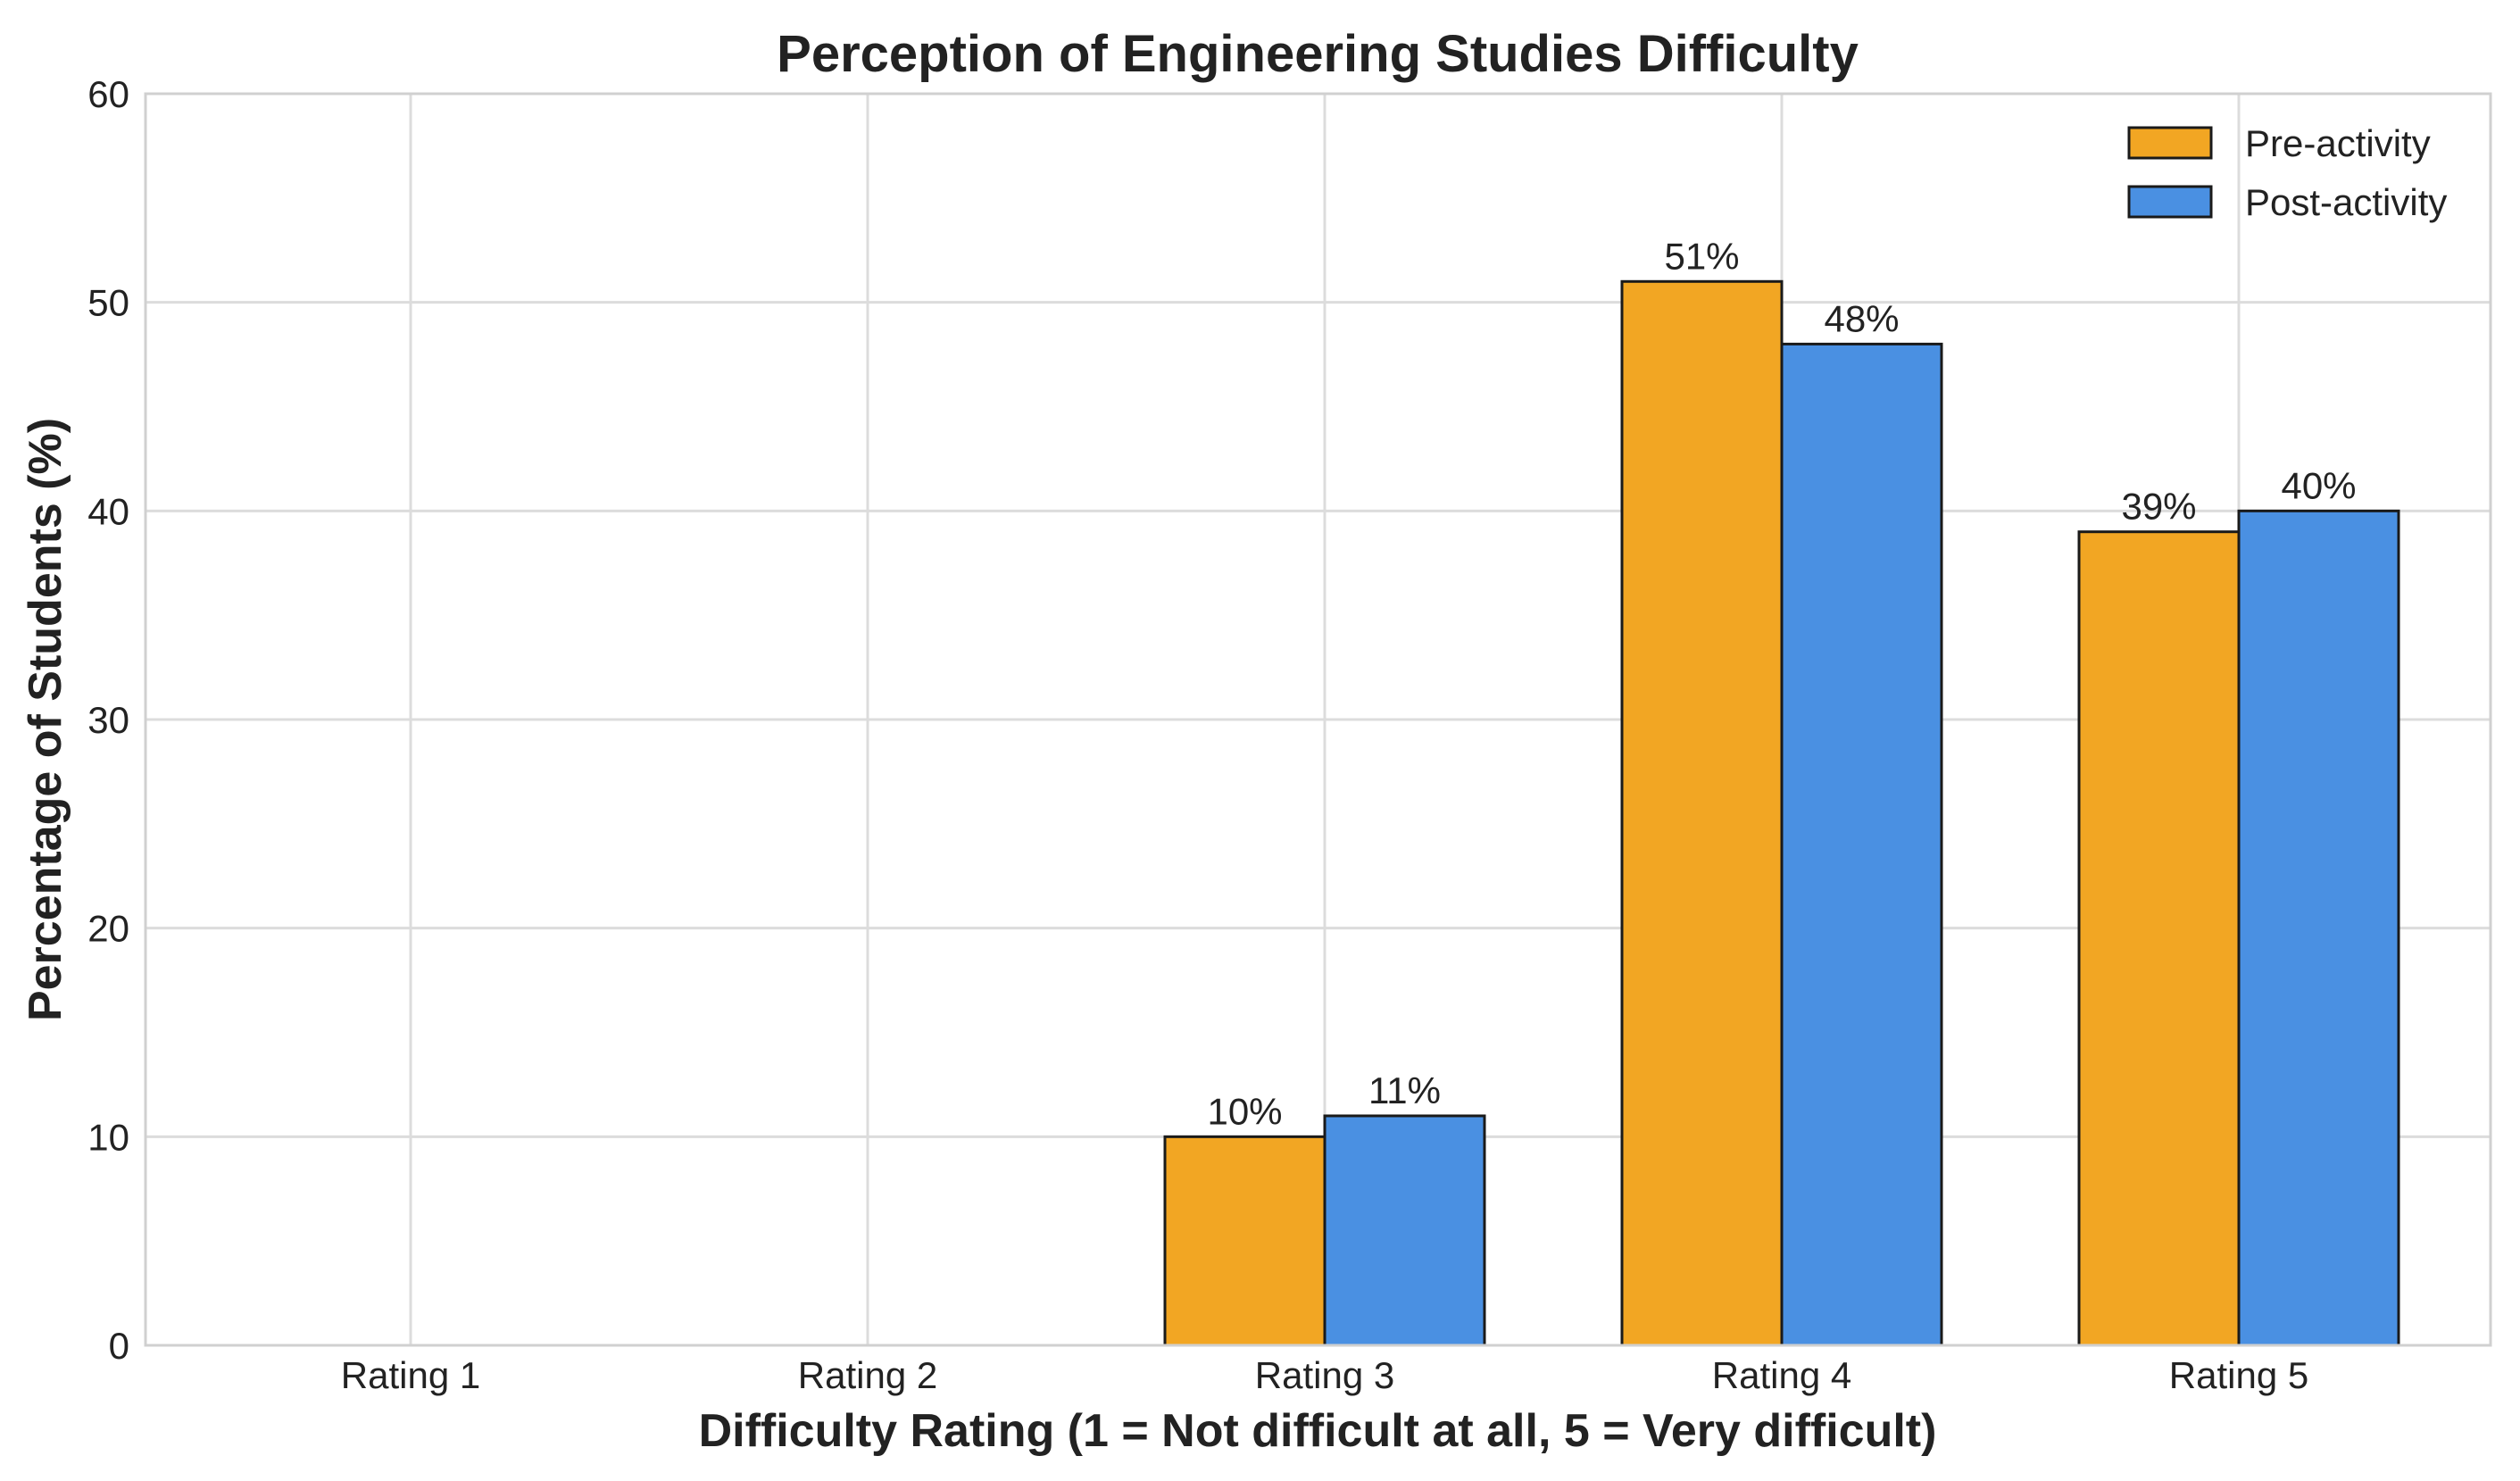 This screenshot has height=1481, width=2520. Describe the element at coordinates (108, 929) in the screenshot. I see `y-tick-label: 20` at that location.